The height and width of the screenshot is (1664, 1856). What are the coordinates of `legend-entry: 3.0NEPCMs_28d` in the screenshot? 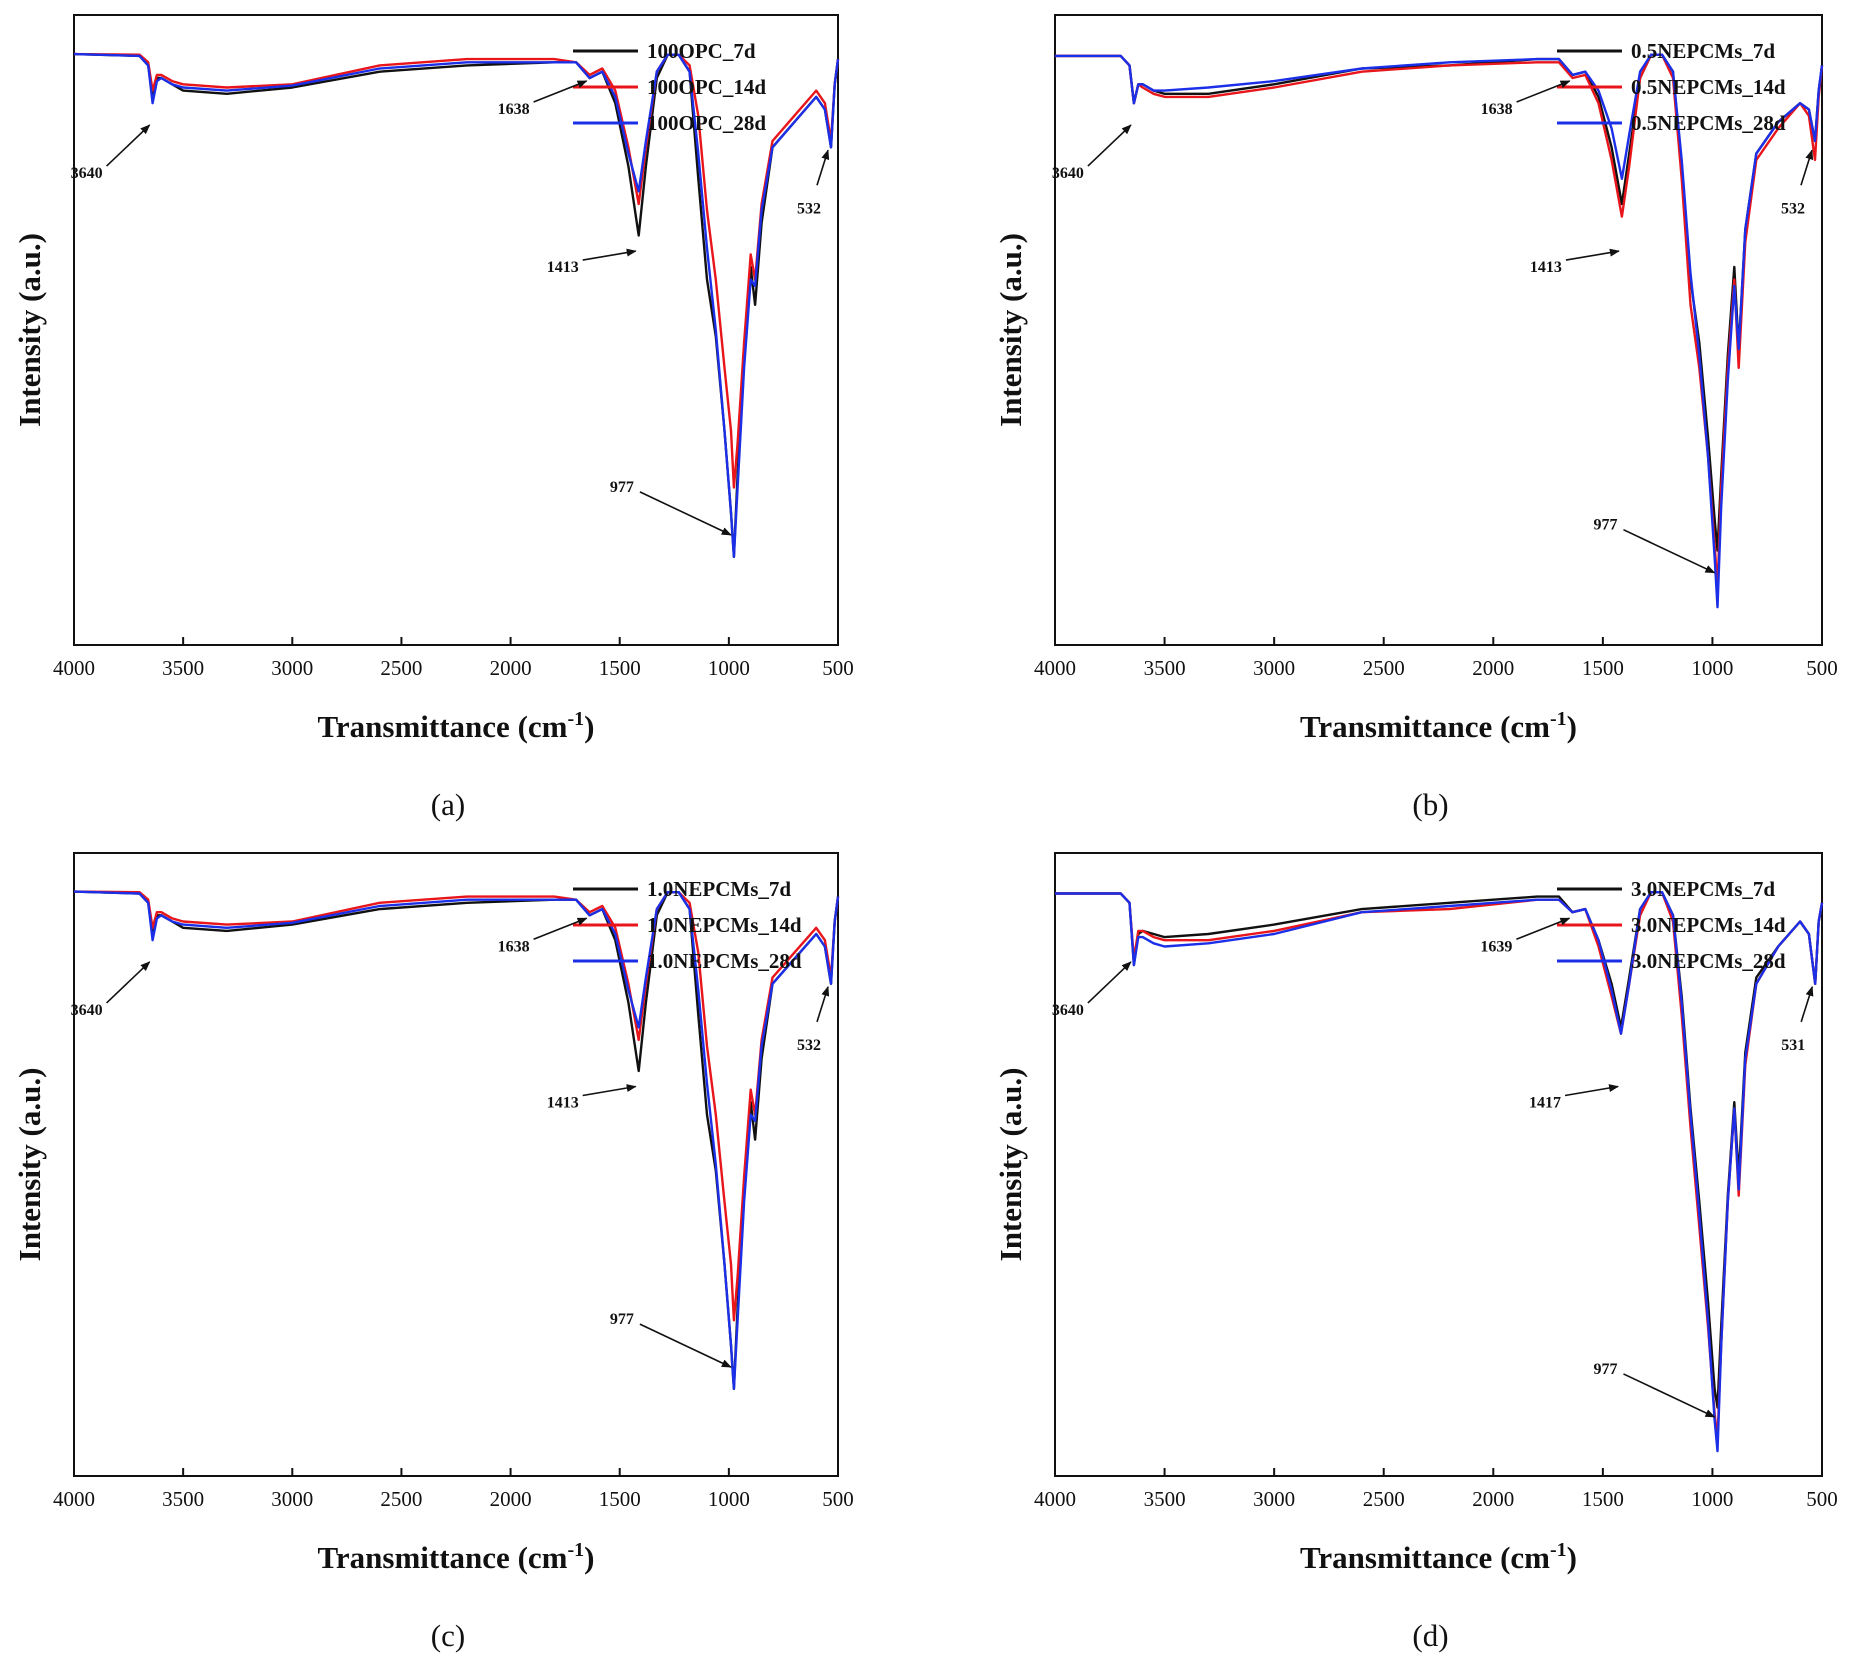 It's located at (1708, 961).